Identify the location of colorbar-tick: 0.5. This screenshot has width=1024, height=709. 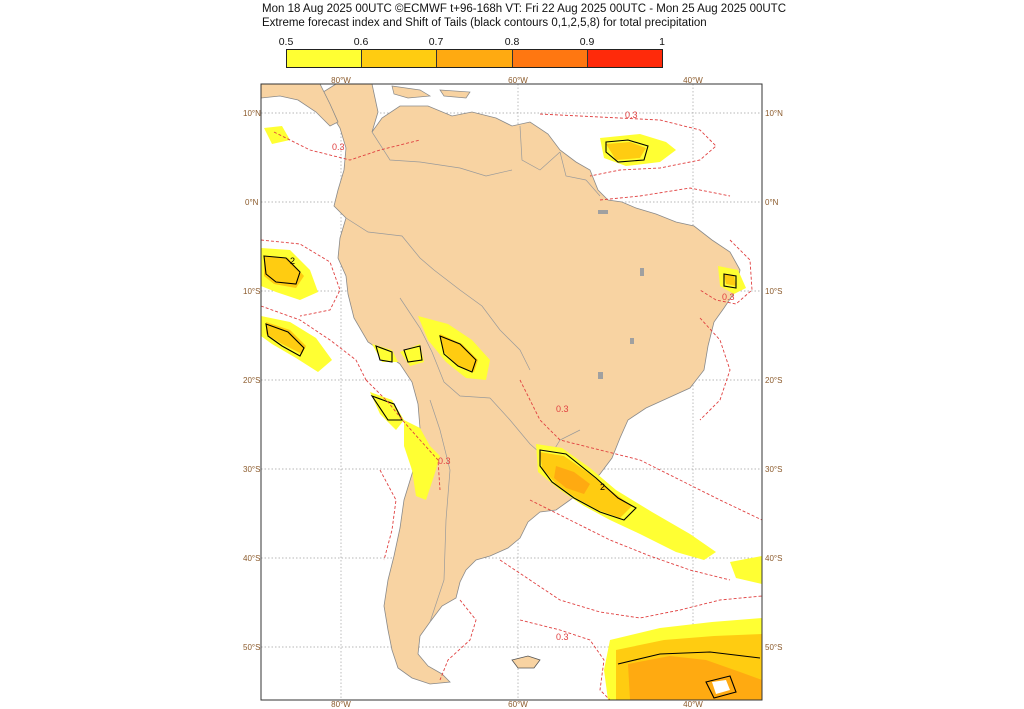
(286, 42).